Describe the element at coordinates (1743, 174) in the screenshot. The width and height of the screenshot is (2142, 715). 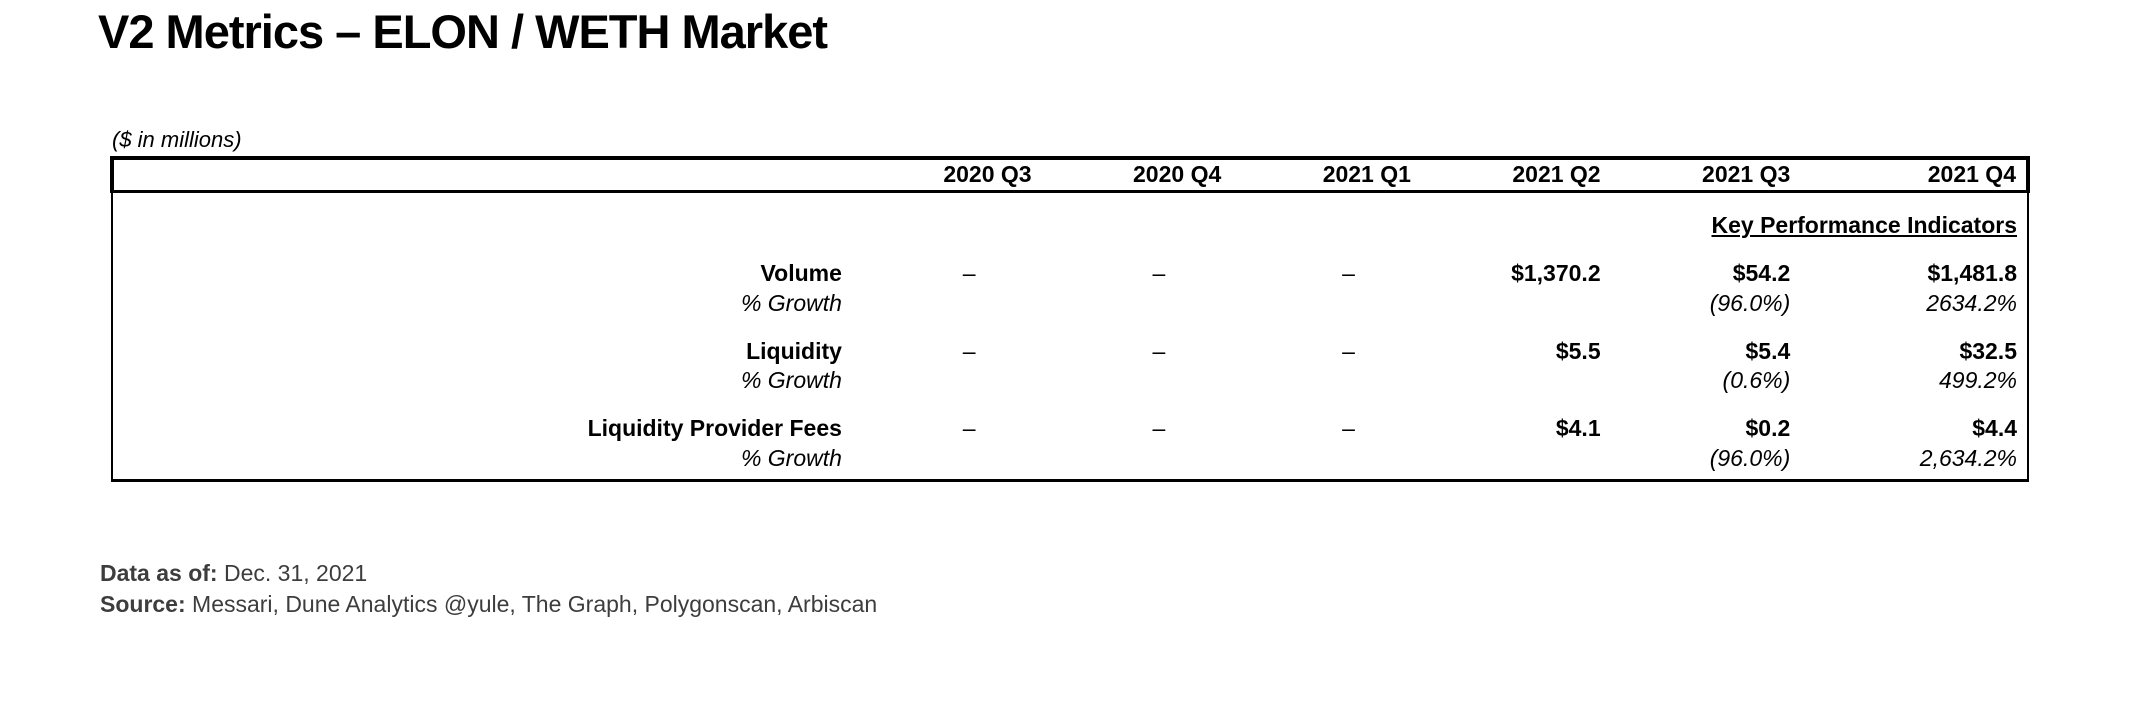
I see `column-header-2021-q3: 2021 Q3` at that location.